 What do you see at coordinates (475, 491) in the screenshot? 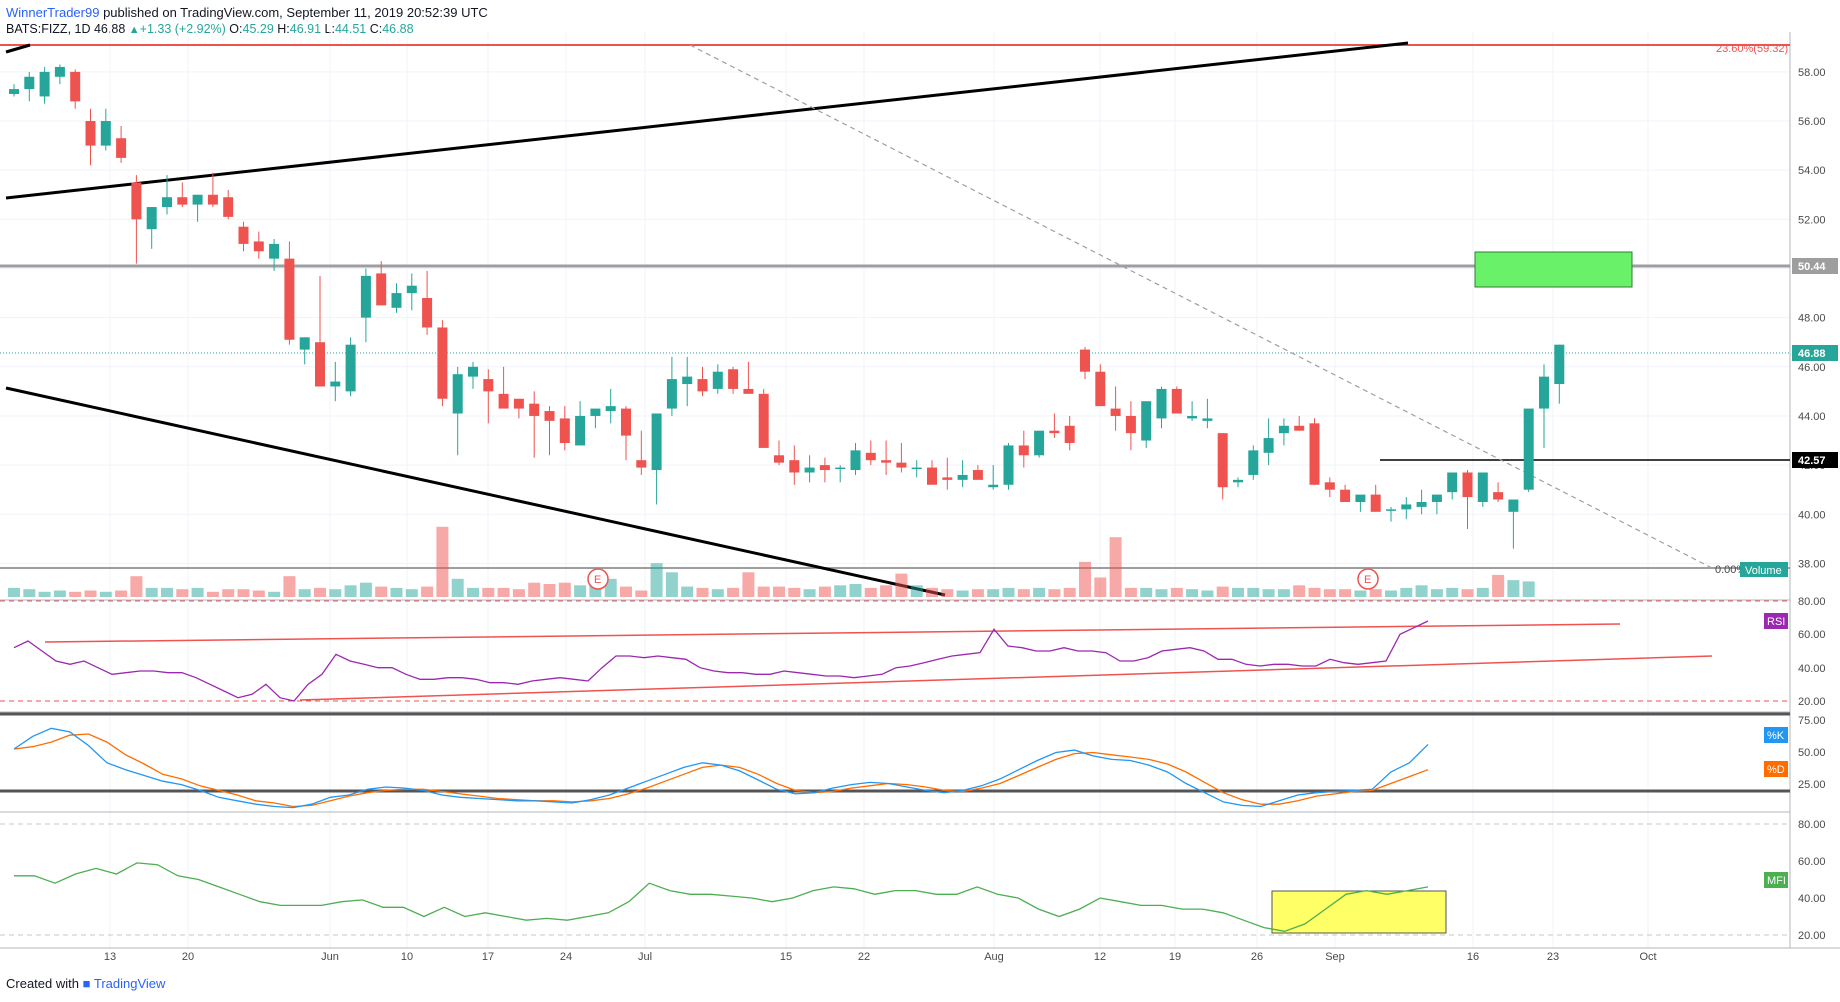
I see `lower-trendline` at bounding box center [475, 491].